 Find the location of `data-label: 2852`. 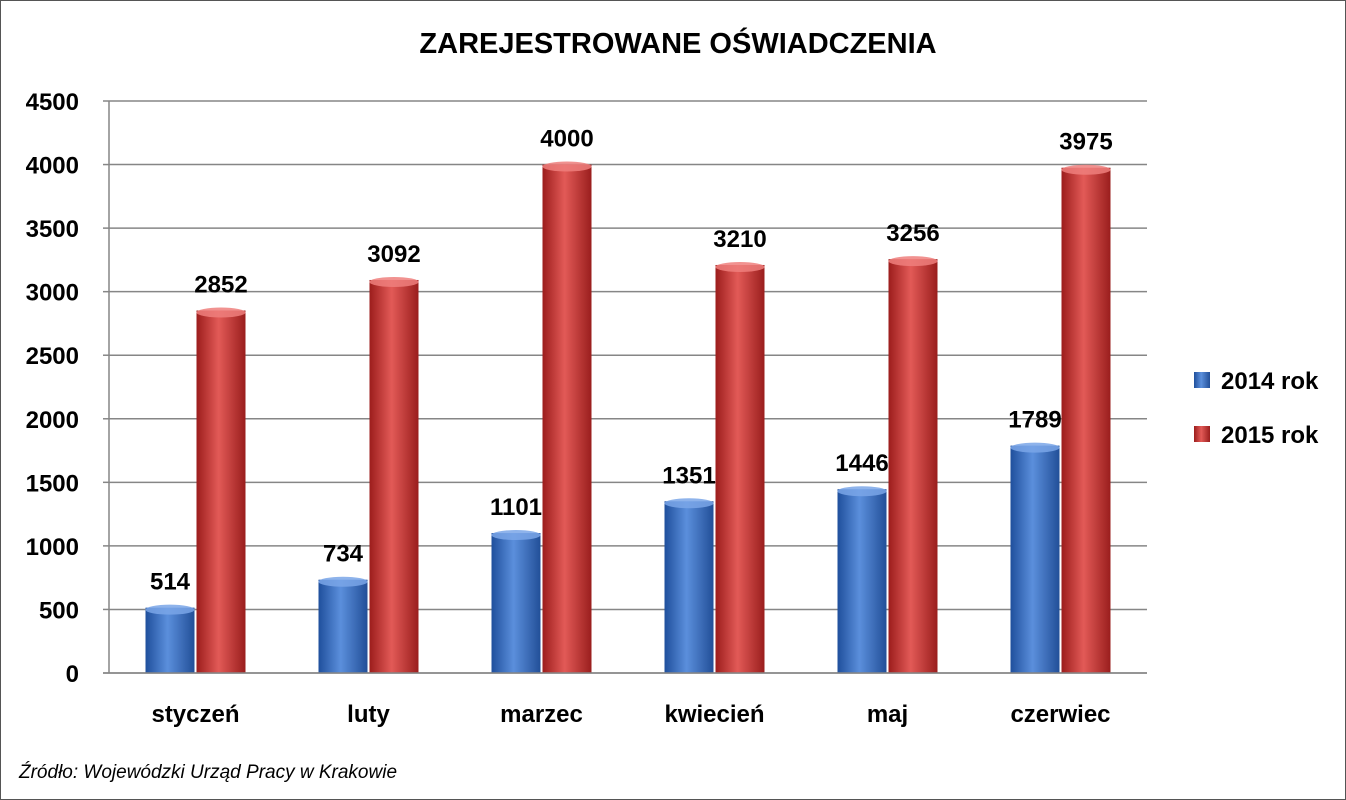

data-label: 2852 is located at coordinates (220, 284).